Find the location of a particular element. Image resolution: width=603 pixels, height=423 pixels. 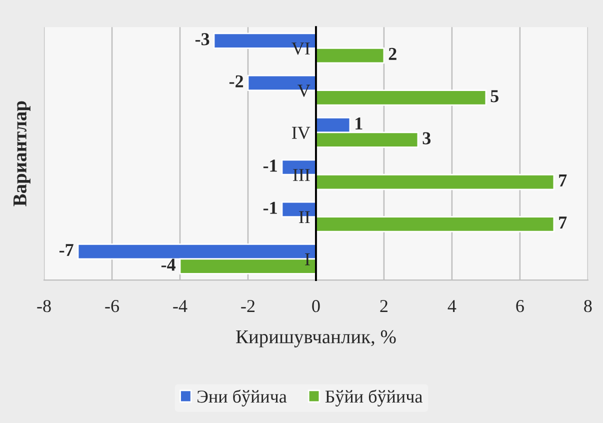

x-tick-label: 2 is located at coordinates (384, 306).